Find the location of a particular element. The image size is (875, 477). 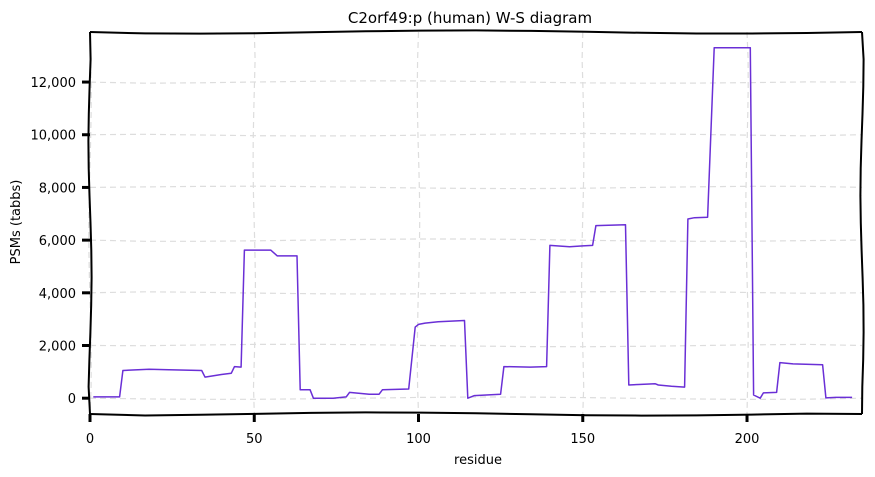

top-spine is located at coordinates (476, 32).